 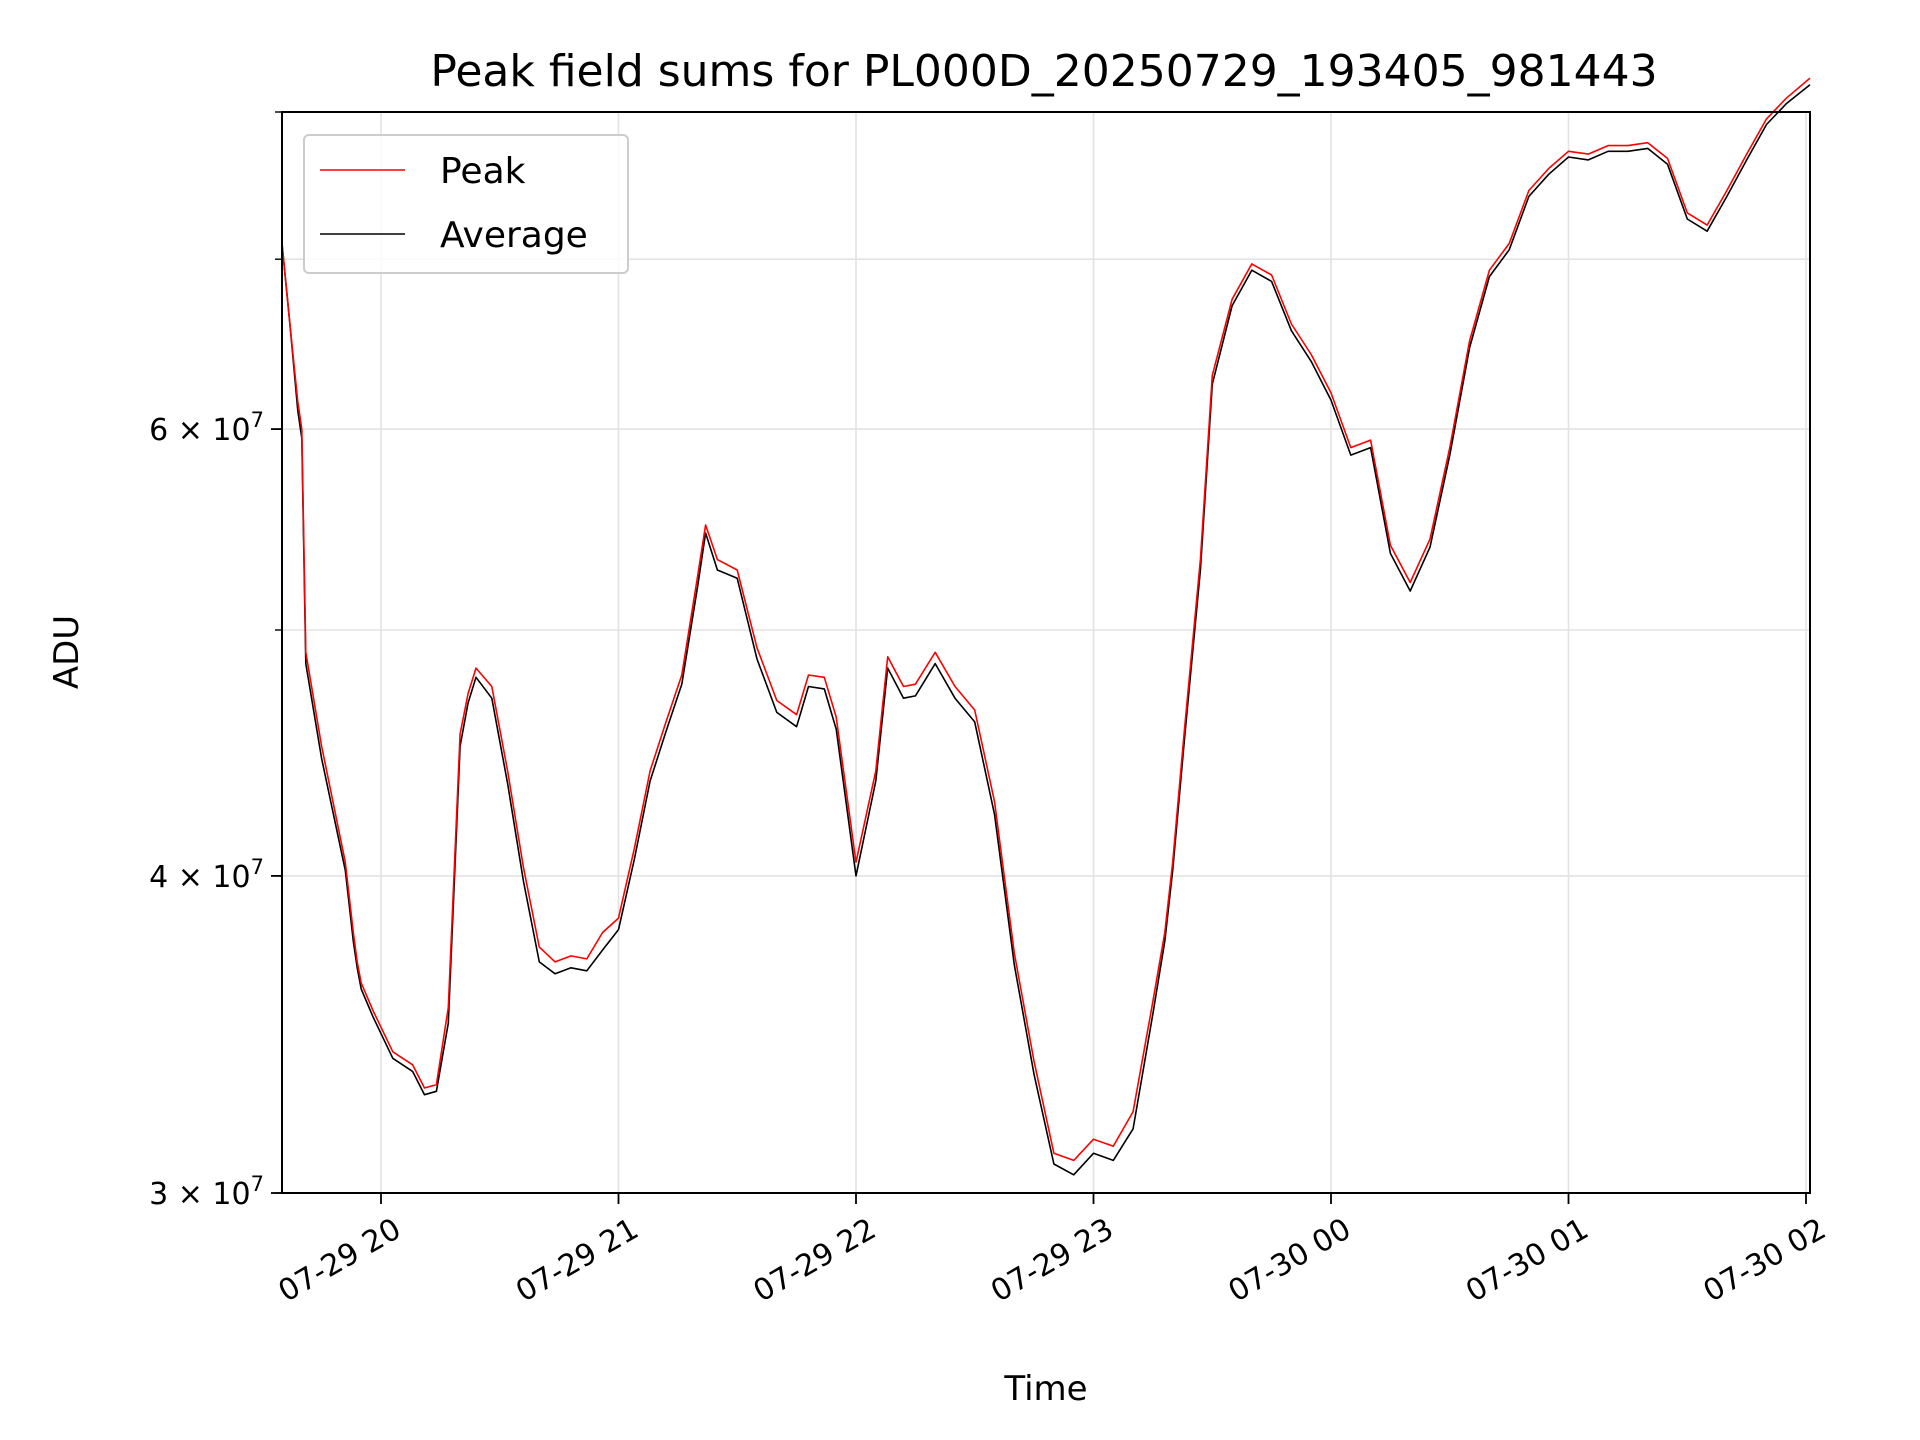 What do you see at coordinates (514, 235) in the screenshot?
I see `legend-average-label: Average` at bounding box center [514, 235].